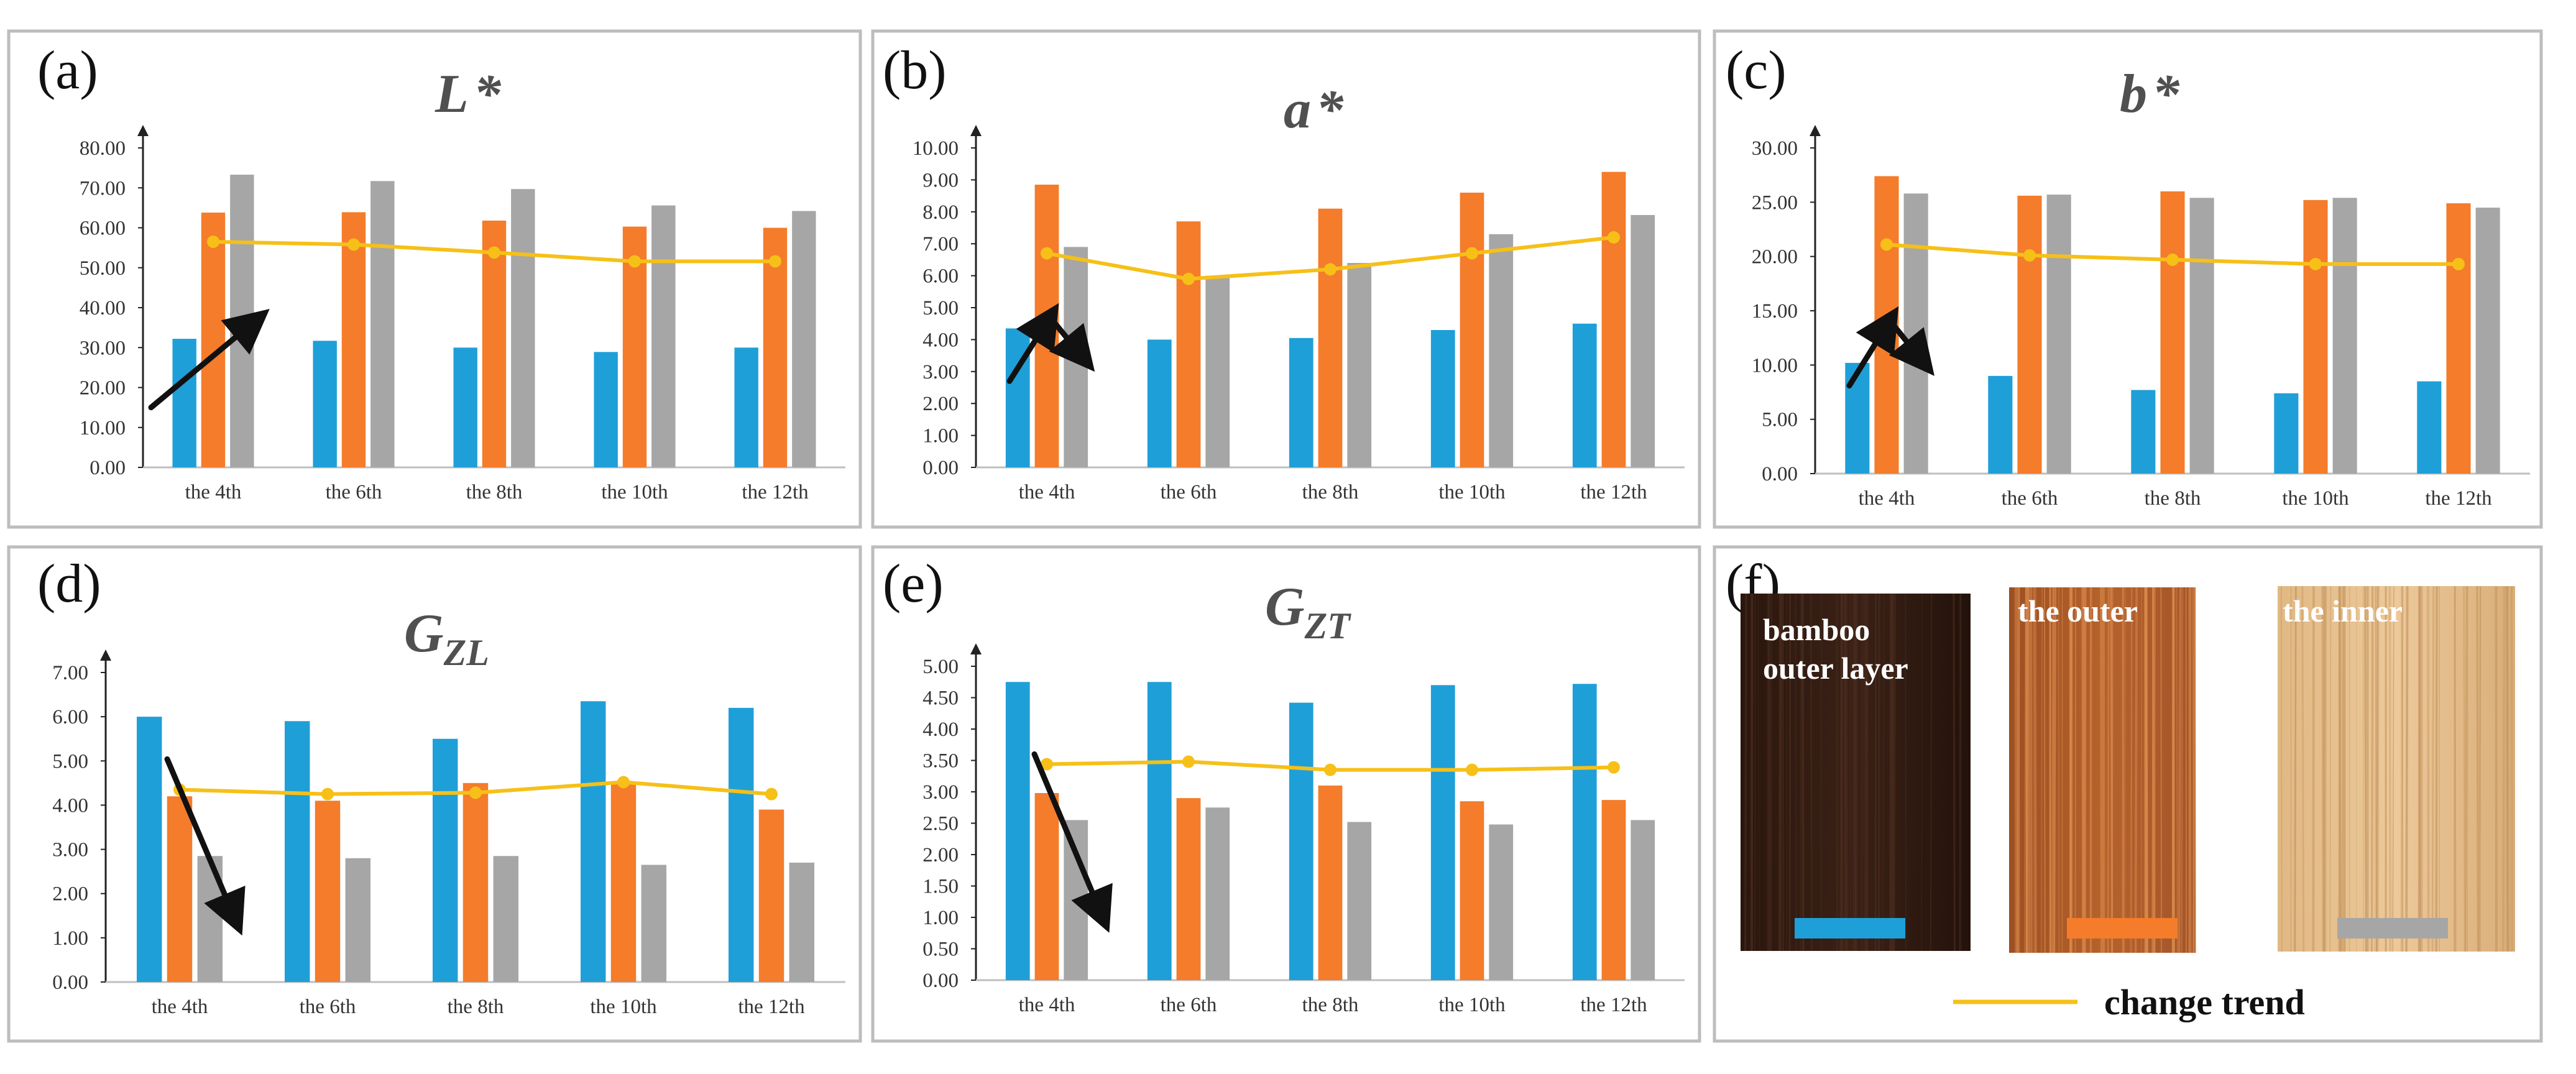 Image resolution: width=2576 pixels, height=1074 pixels. Describe the element at coordinates (1756, 71) in the screenshot. I see `panel-c-label: (c)` at that location.